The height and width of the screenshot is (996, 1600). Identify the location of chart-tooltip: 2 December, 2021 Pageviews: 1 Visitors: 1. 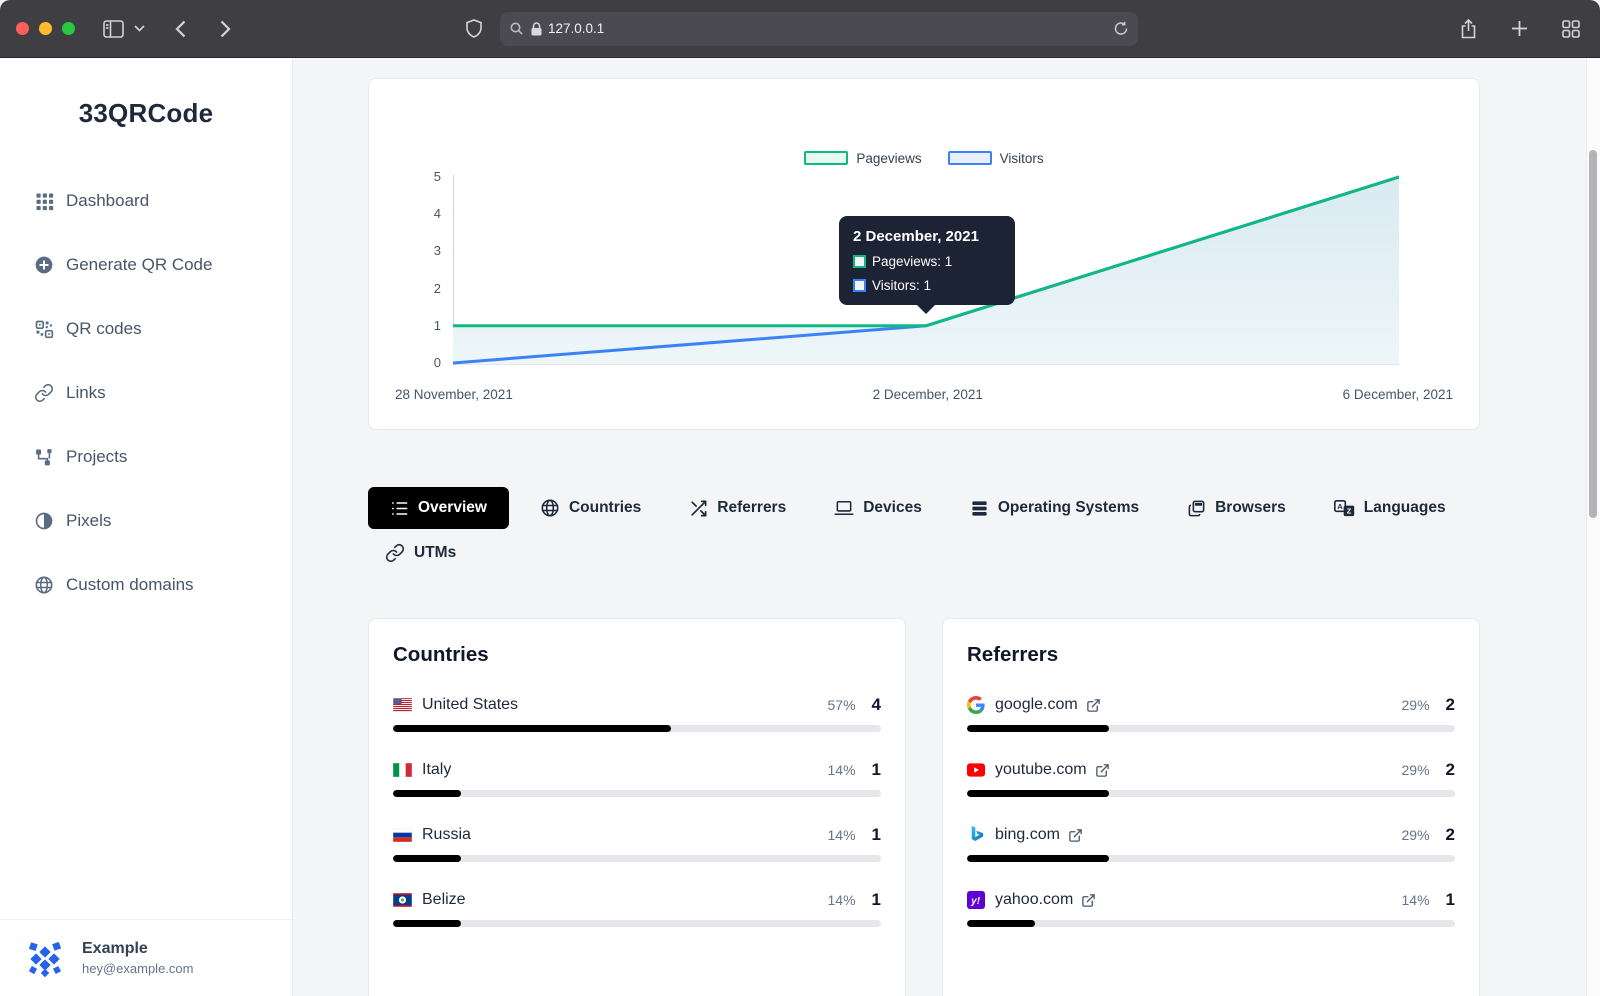
(927, 265).